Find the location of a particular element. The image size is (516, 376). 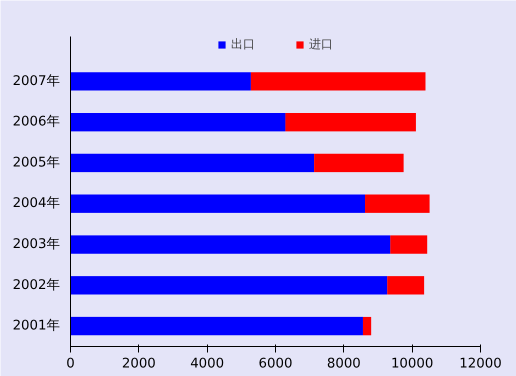

x-tick-label: 2000 is located at coordinates (139, 364).